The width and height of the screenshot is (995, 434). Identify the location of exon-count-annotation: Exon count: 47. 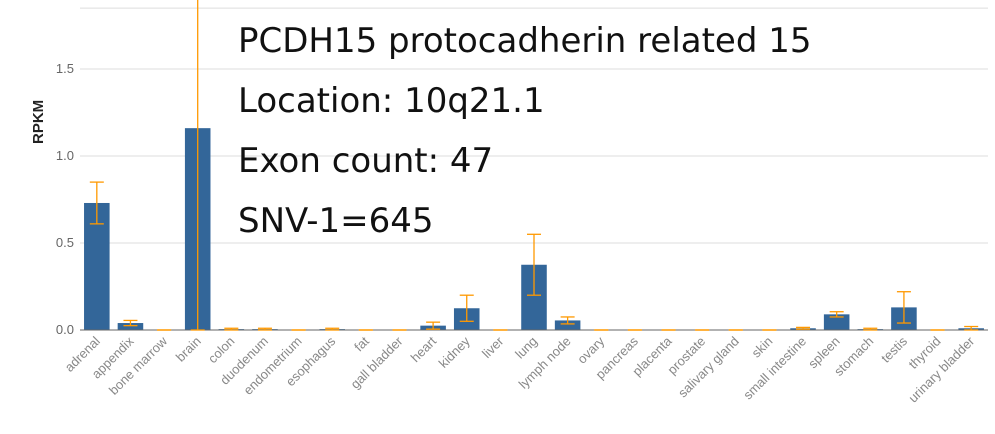
(366, 161).